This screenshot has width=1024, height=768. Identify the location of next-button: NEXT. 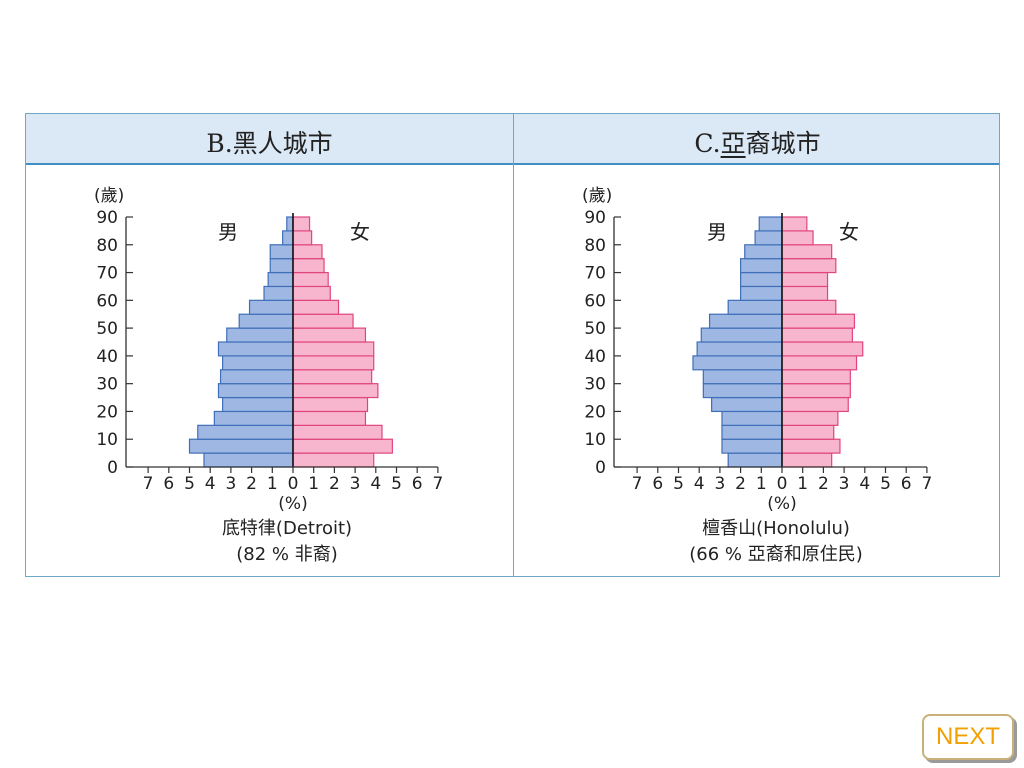
(968, 737).